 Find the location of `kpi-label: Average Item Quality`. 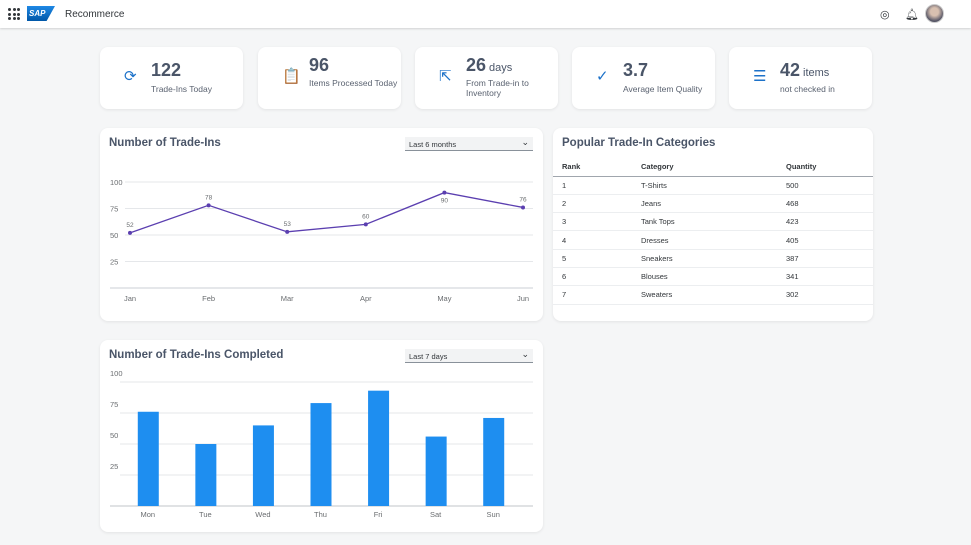

kpi-label: Average Item Quality is located at coordinates (663, 89).